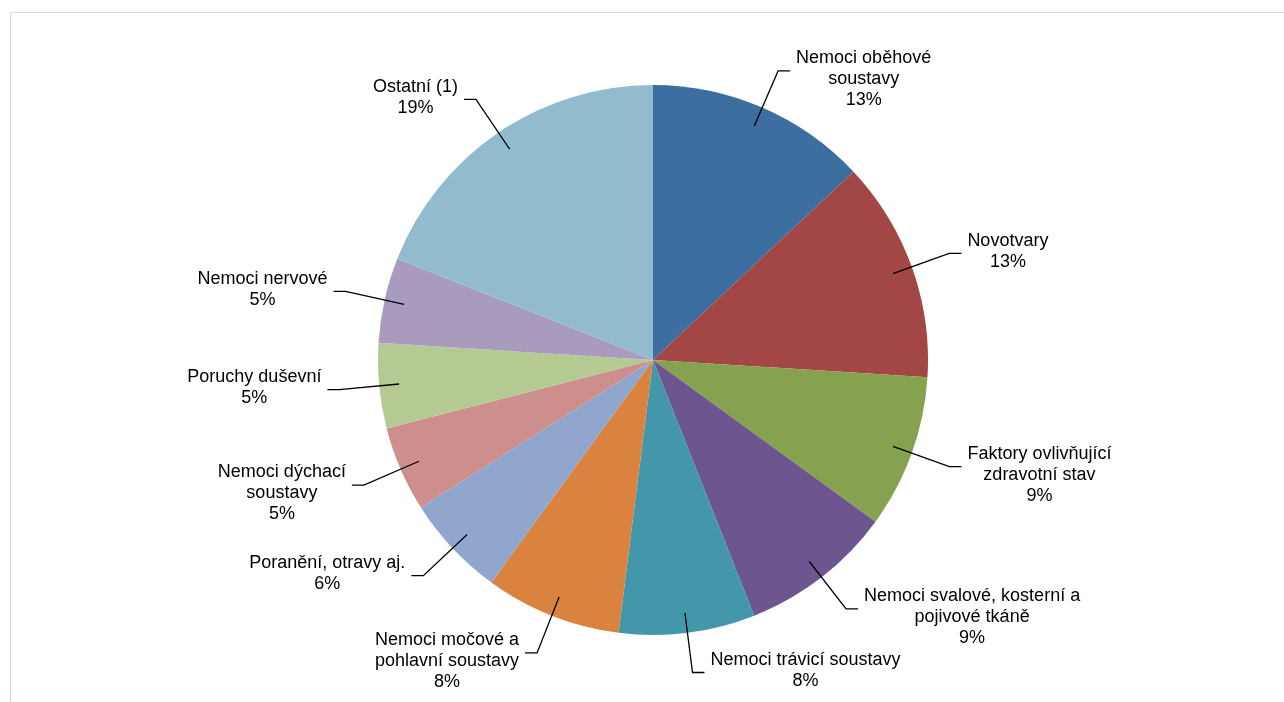 The image size is (1284, 702). I want to click on slice-label: Faktory ovlivňující zdravotní stav, so click(1039, 464).